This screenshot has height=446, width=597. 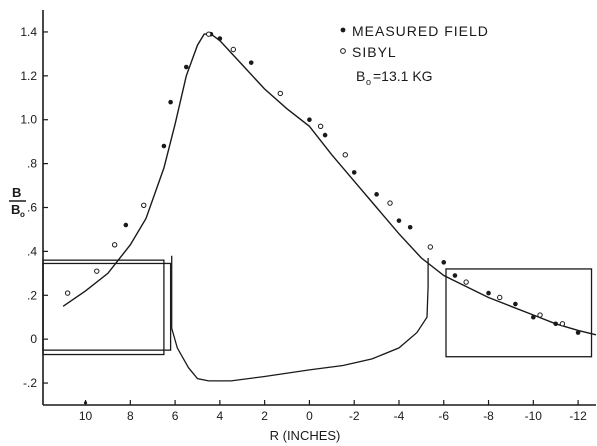 What do you see at coordinates (28, 120) in the screenshot?
I see `y-tick-label: 1.0` at bounding box center [28, 120].